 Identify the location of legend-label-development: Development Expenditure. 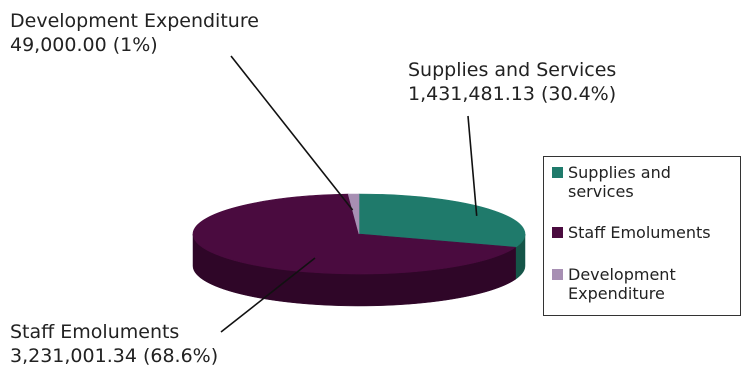
(622, 284).